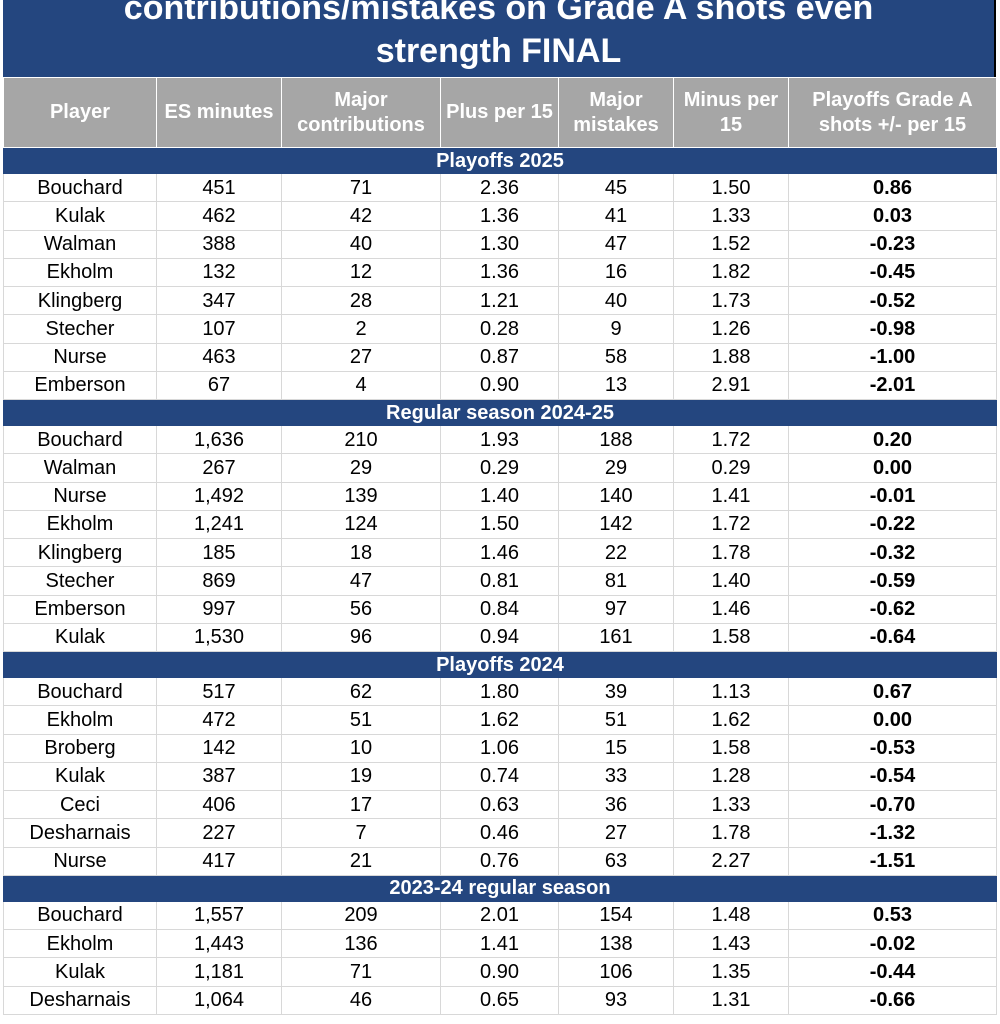 The image size is (1000, 1024). I want to click on cell-es-minutes: 132, so click(219, 272).